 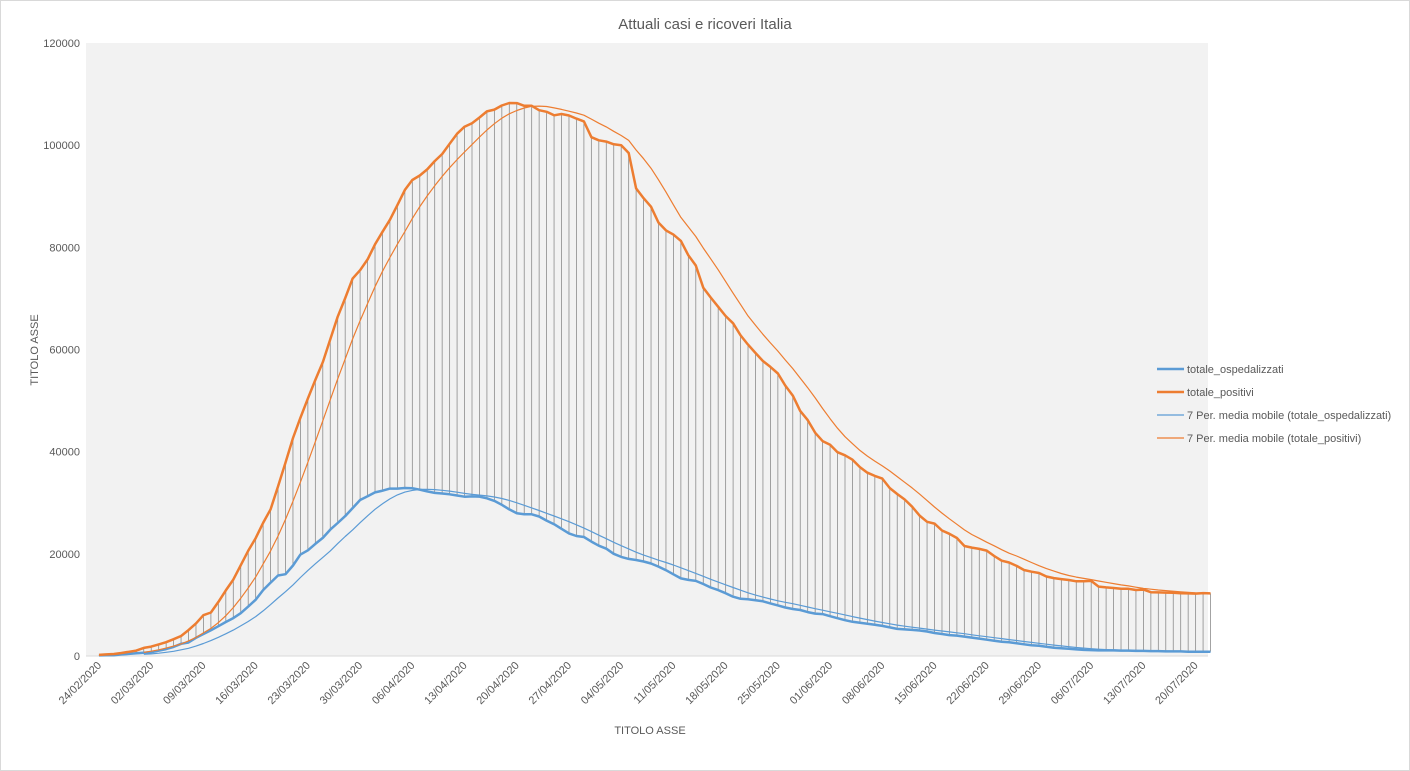 What do you see at coordinates (77, 657) in the screenshot?
I see `y-tick-label: 0` at bounding box center [77, 657].